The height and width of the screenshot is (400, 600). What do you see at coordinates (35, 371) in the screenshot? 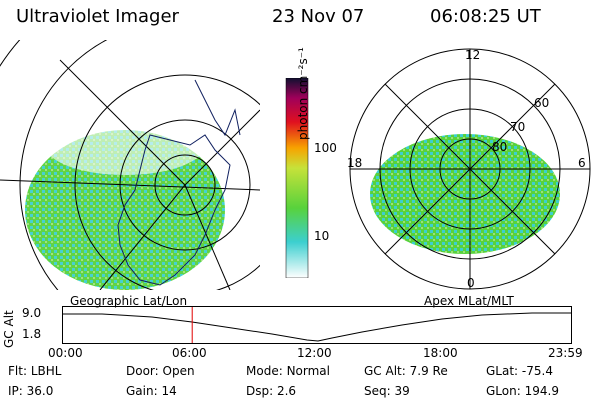
I see `status-flt: Flt: LBHL` at bounding box center [35, 371].